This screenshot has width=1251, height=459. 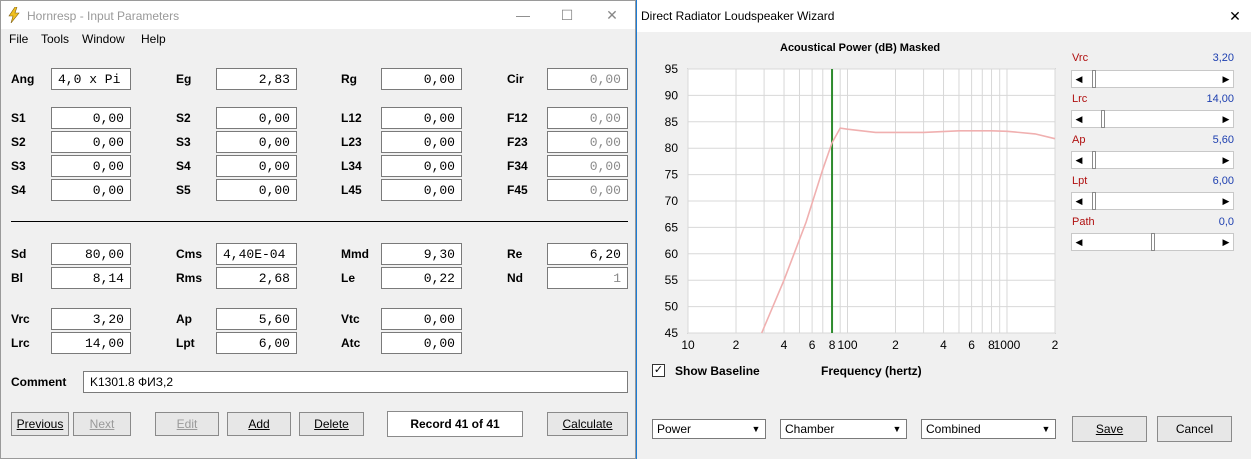 What do you see at coordinates (319, 221) in the screenshot?
I see `divider` at bounding box center [319, 221].